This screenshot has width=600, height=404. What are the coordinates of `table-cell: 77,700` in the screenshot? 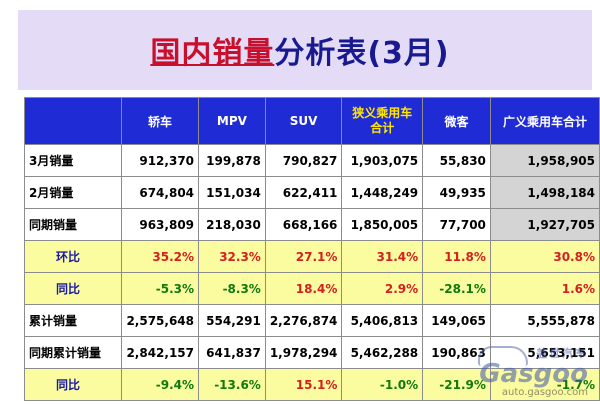 It's located at (456, 224).